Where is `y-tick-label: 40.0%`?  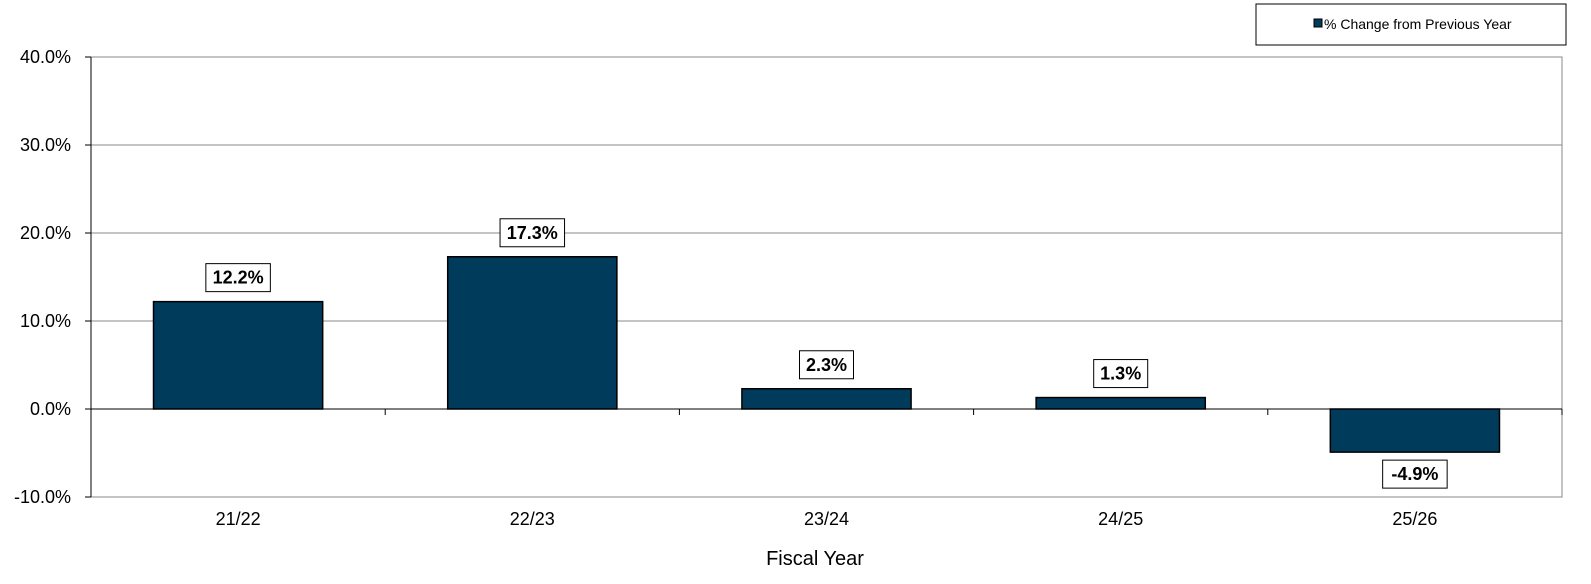 y-tick-label: 40.0% is located at coordinates (45, 57).